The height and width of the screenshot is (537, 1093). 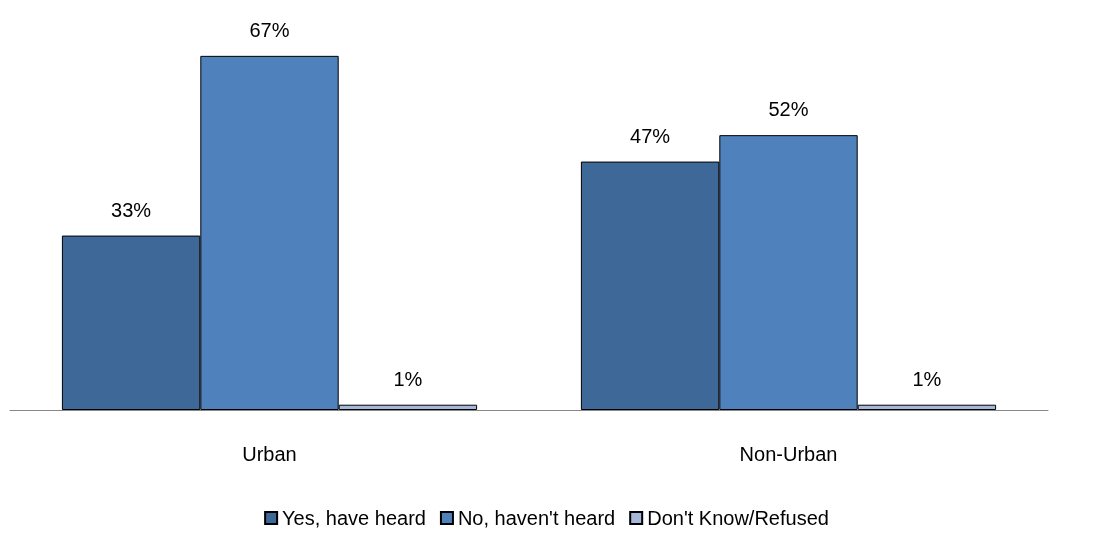 What do you see at coordinates (354, 518) in the screenshot?
I see `legend-label: Yes, have heard` at bounding box center [354, 518].